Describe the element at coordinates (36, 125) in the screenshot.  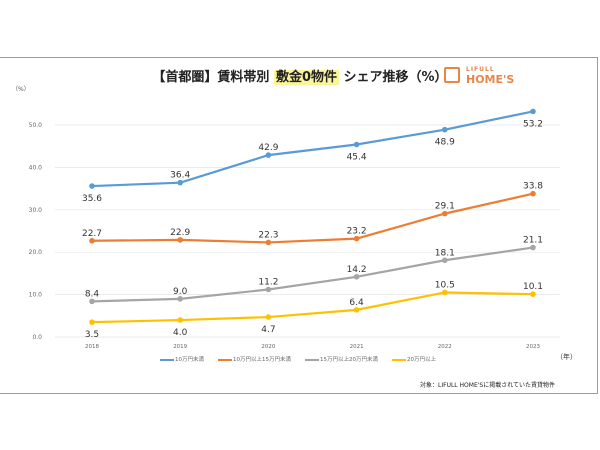
I see `y-tick-label: 50.0` at that location.